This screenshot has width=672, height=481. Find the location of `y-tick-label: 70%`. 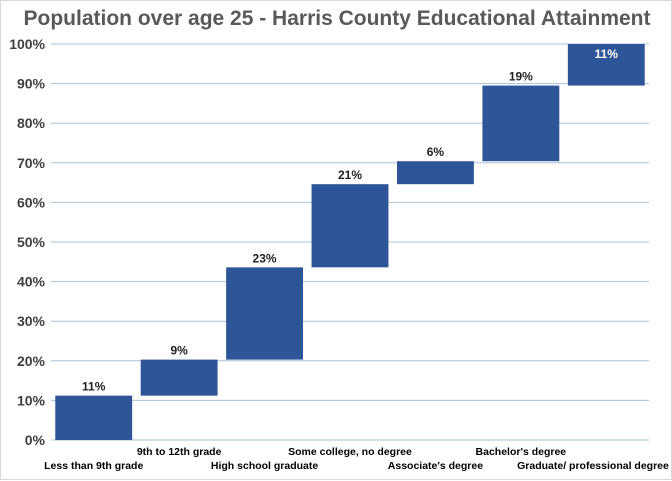

y-tick-label: 70% is located at coordinates (31, 163).